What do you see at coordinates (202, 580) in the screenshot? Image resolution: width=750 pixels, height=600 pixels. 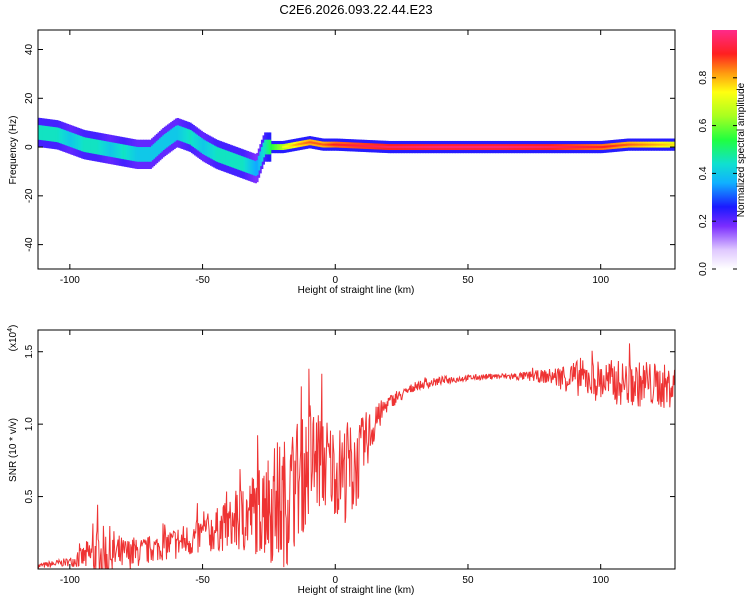 I see `snr-x-tick-label: -50` at bounding box center [202, 580].